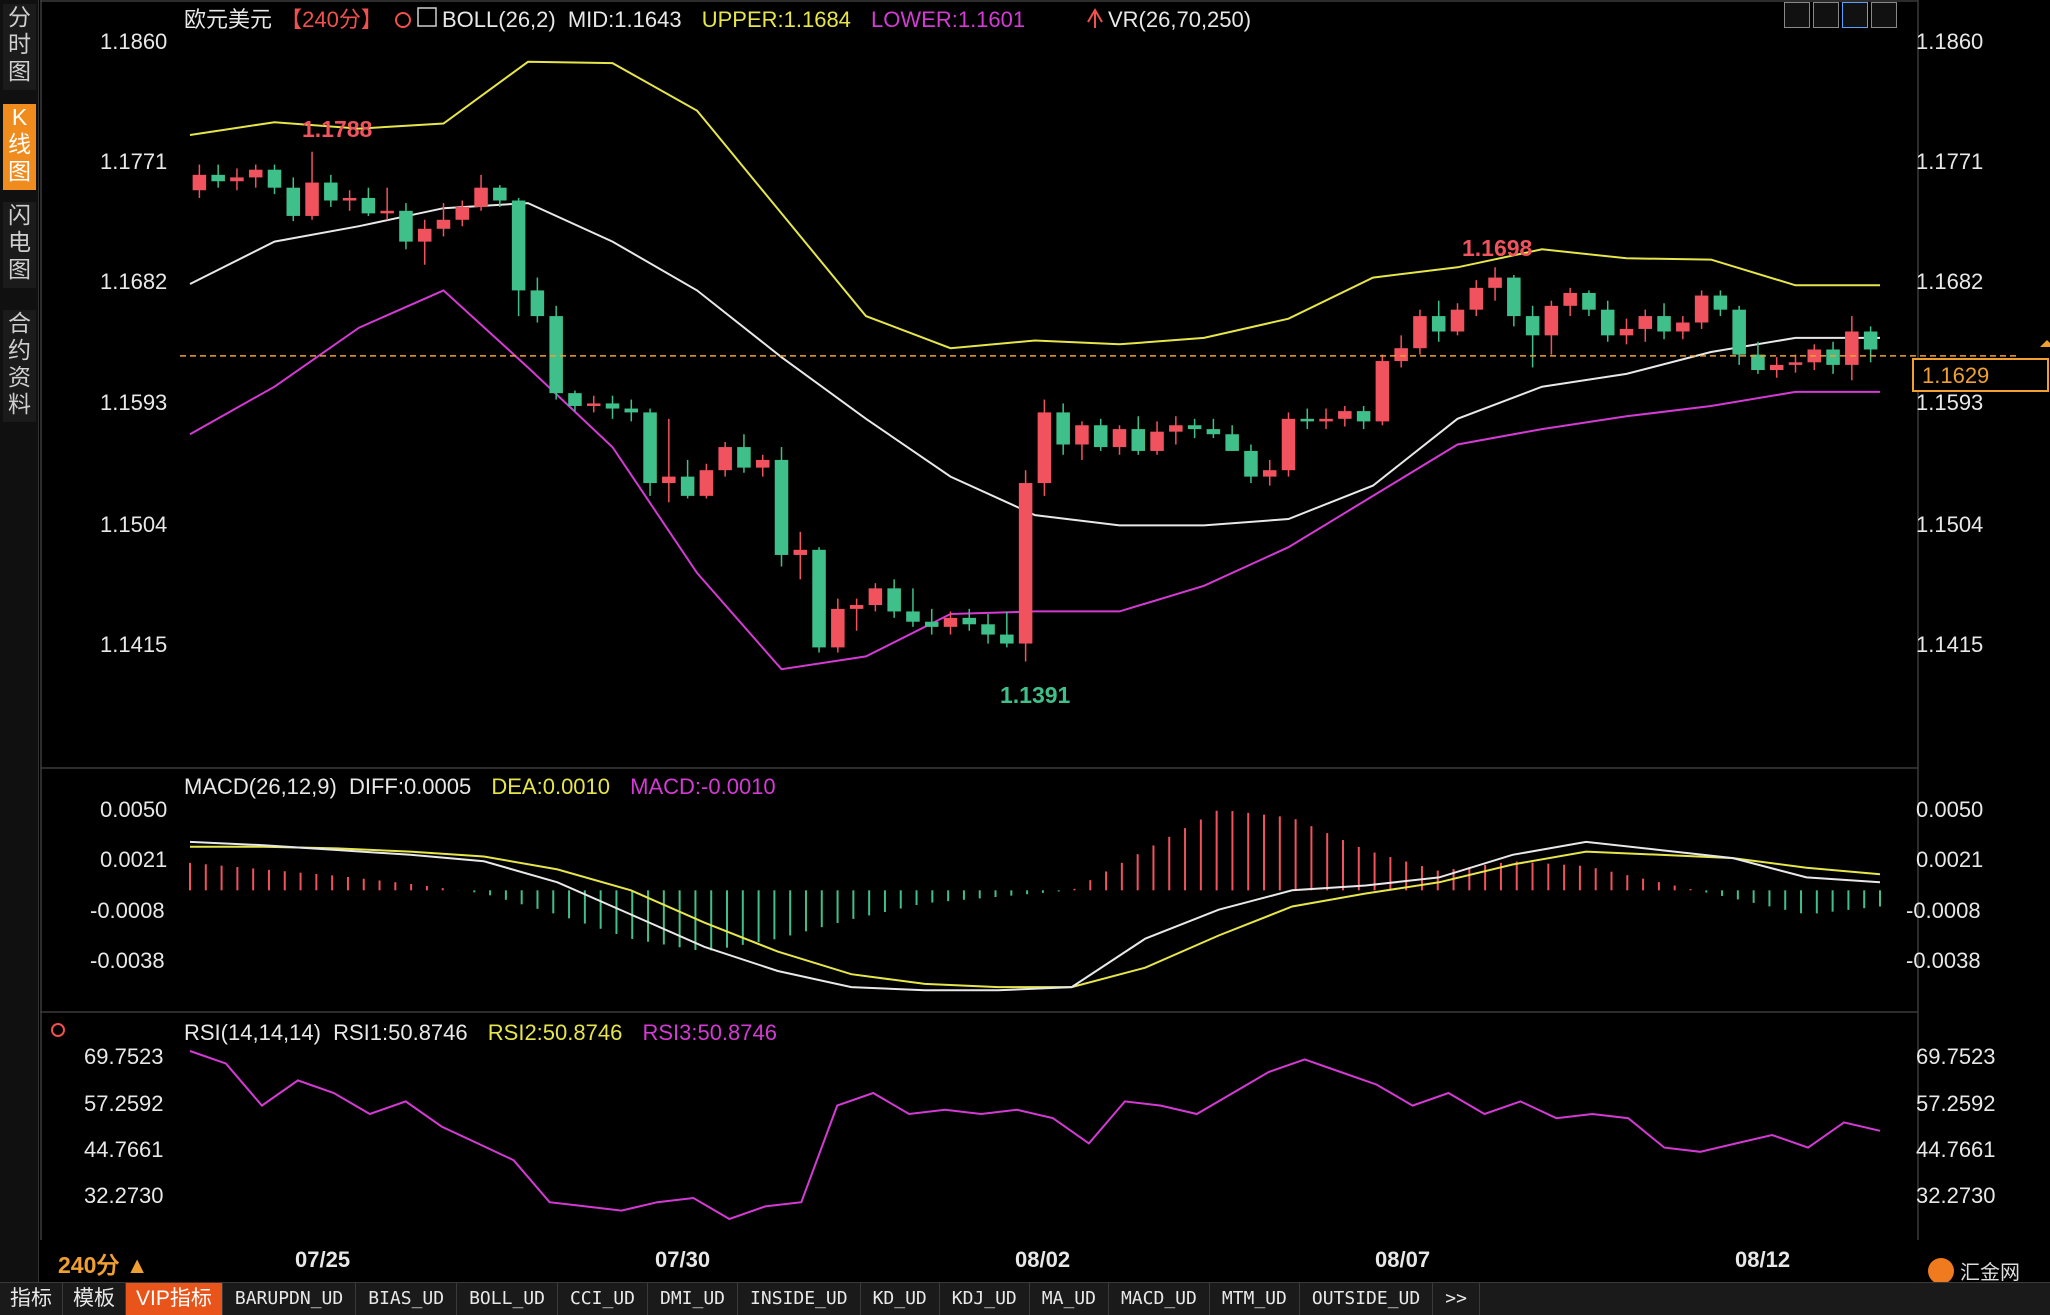 The image size is (2050, 1315). I want to click on vip-indicator-button: VIP指标, so click(174, 1299).